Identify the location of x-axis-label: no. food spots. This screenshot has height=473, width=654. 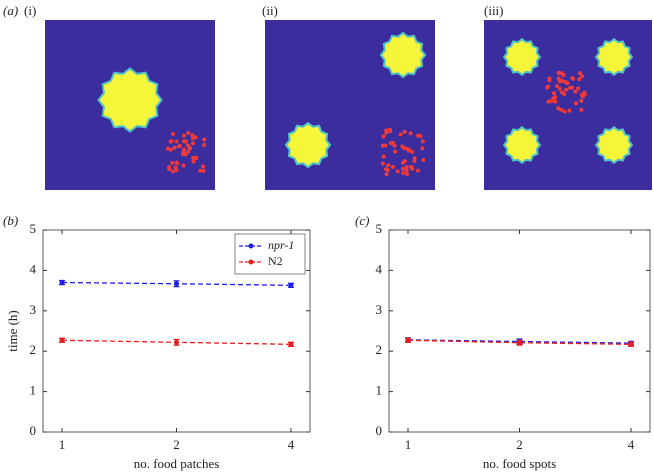
(519, 463).